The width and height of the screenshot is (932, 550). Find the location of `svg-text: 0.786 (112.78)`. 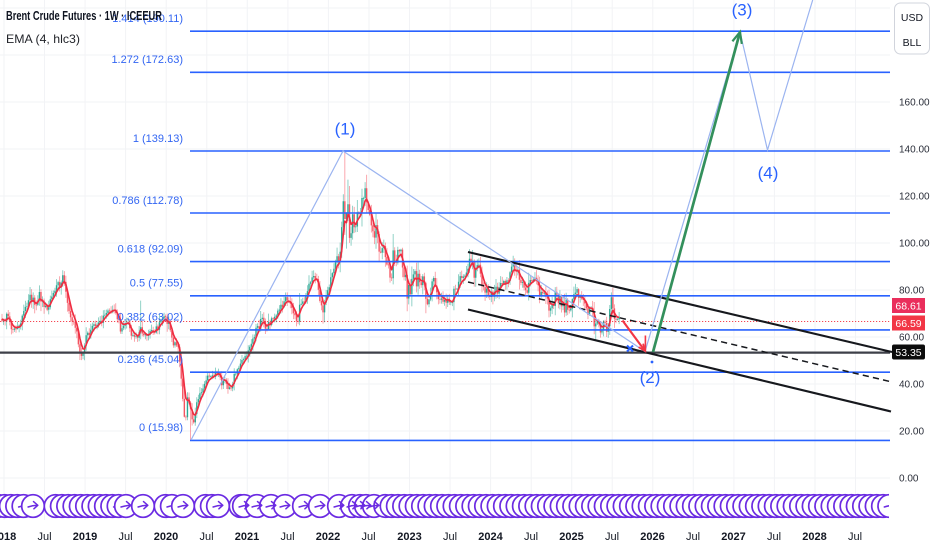

svg-text: 0.786 (112.78) is located at coordinates (147, 201).